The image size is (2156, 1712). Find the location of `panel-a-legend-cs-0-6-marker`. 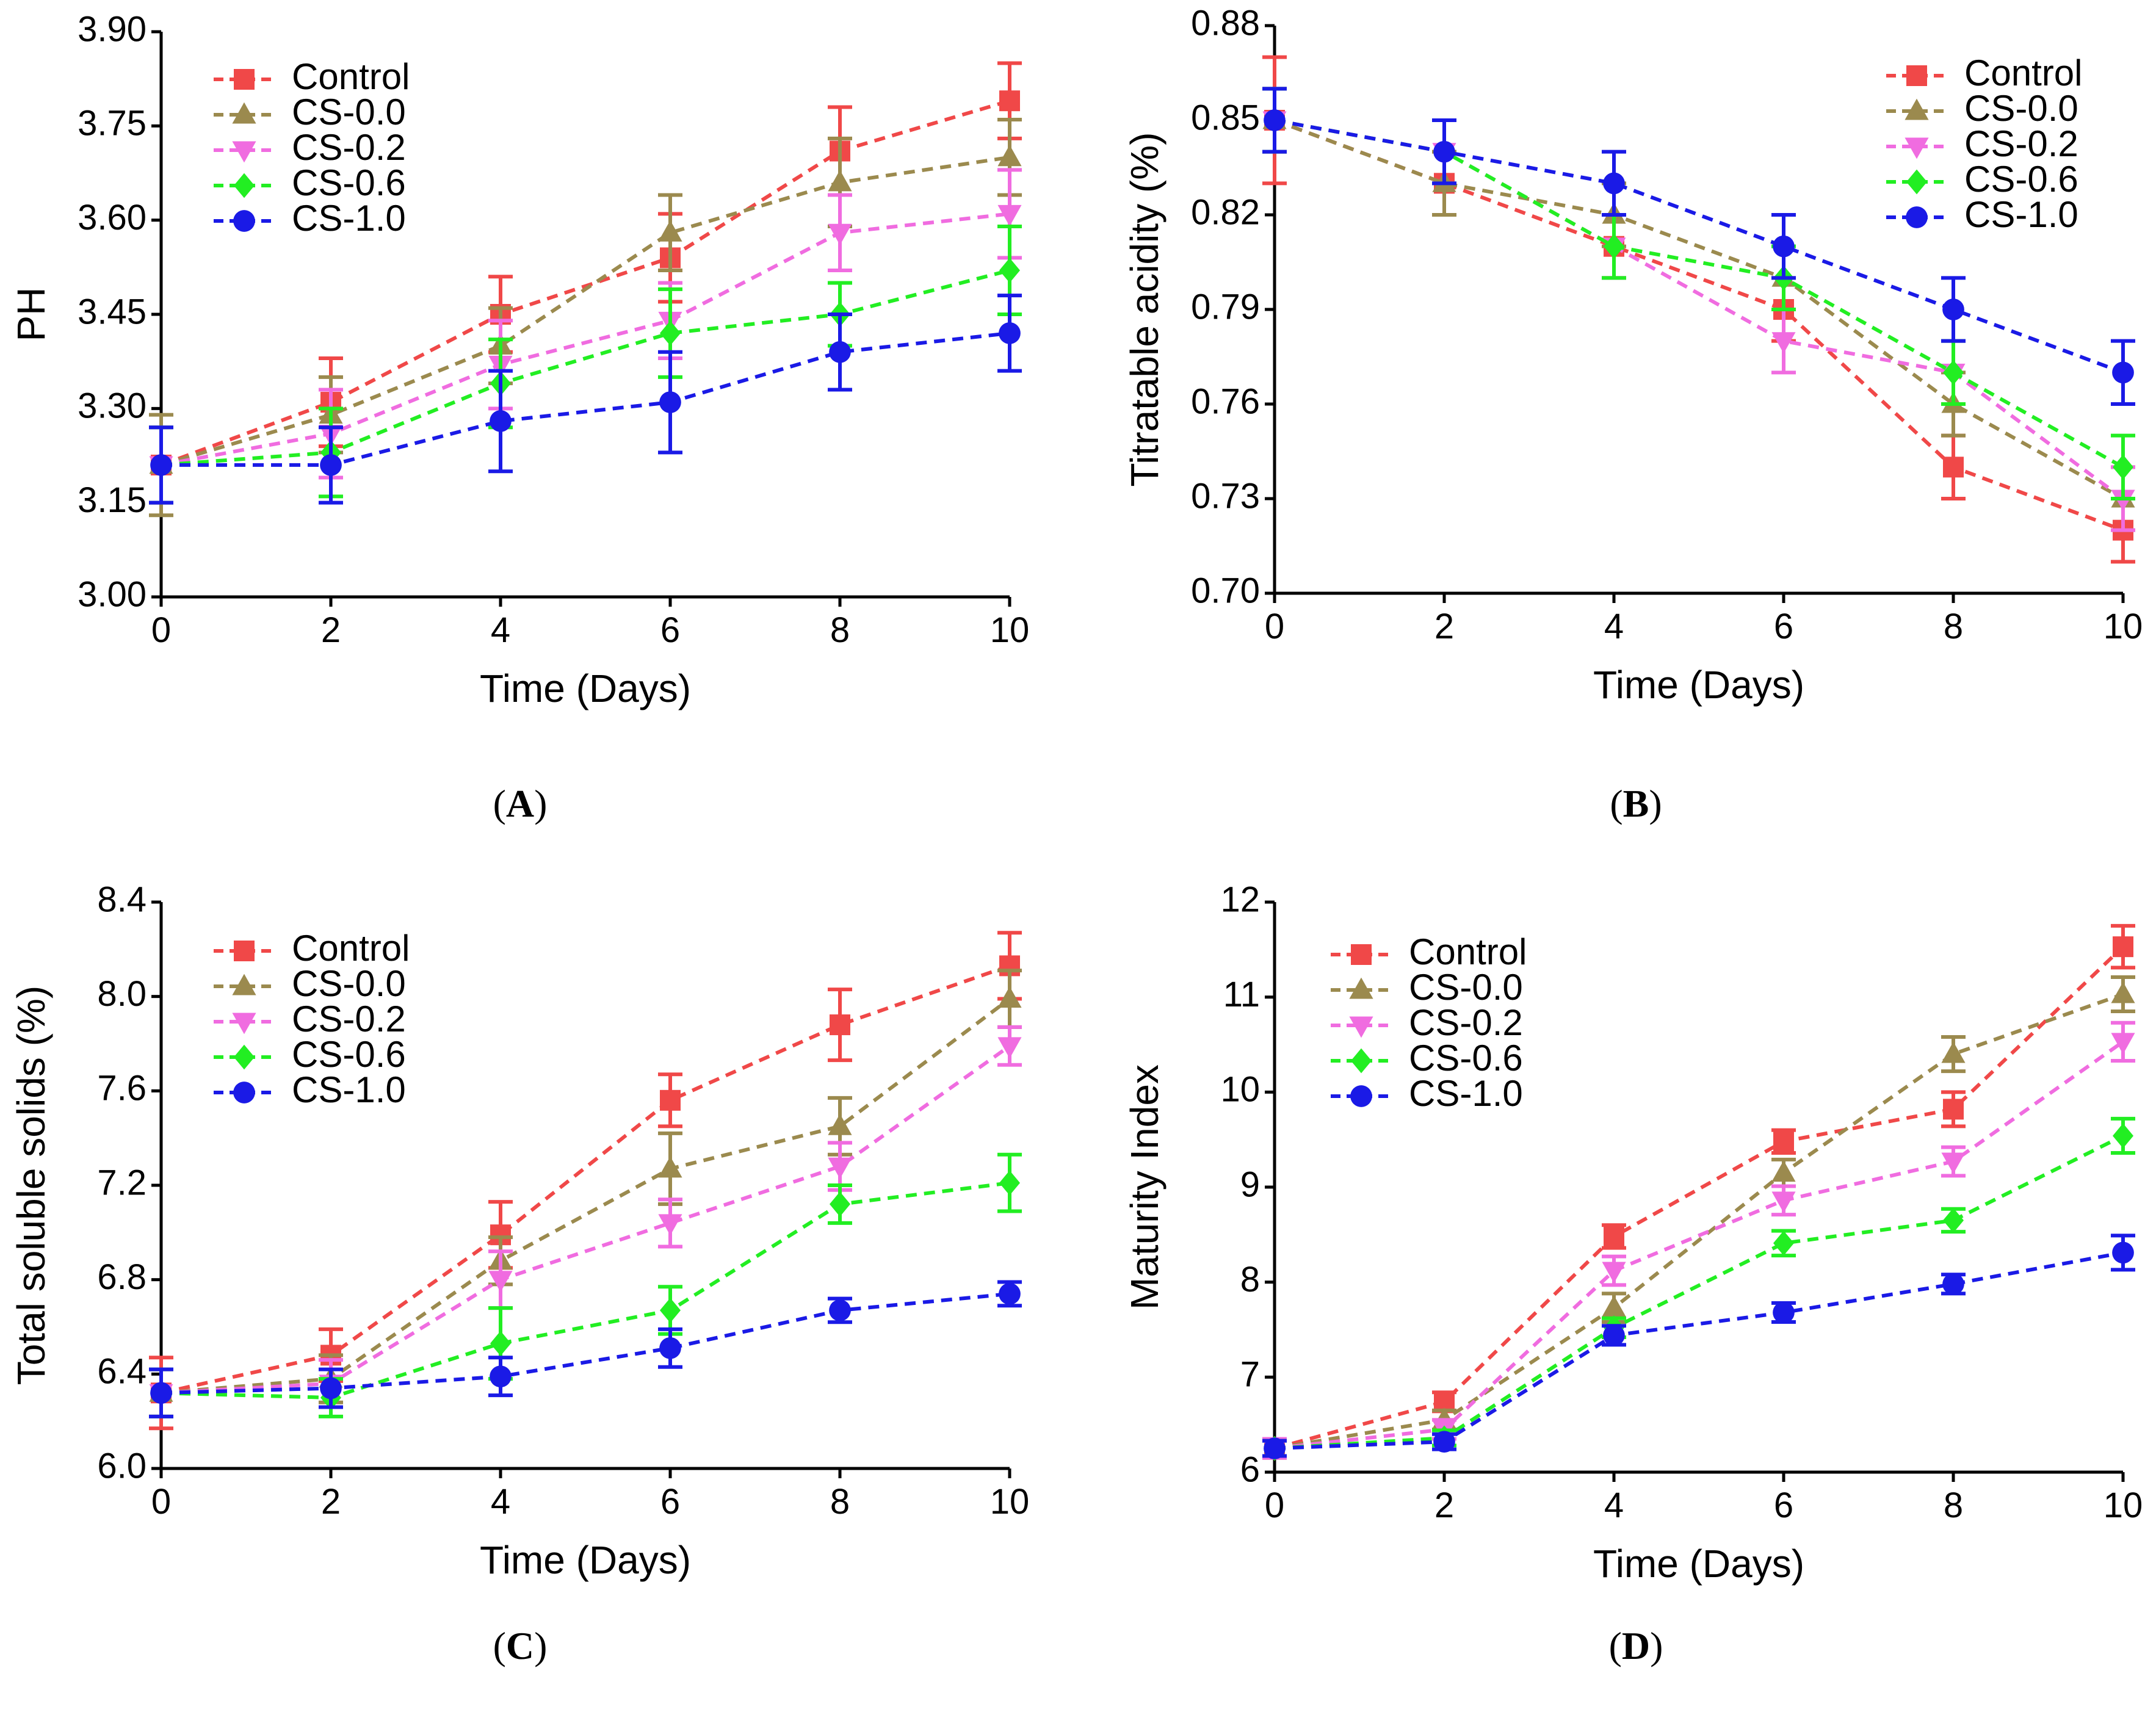

panel-a-legend-cs-0-6-marker is located at coordinates (245, 185).